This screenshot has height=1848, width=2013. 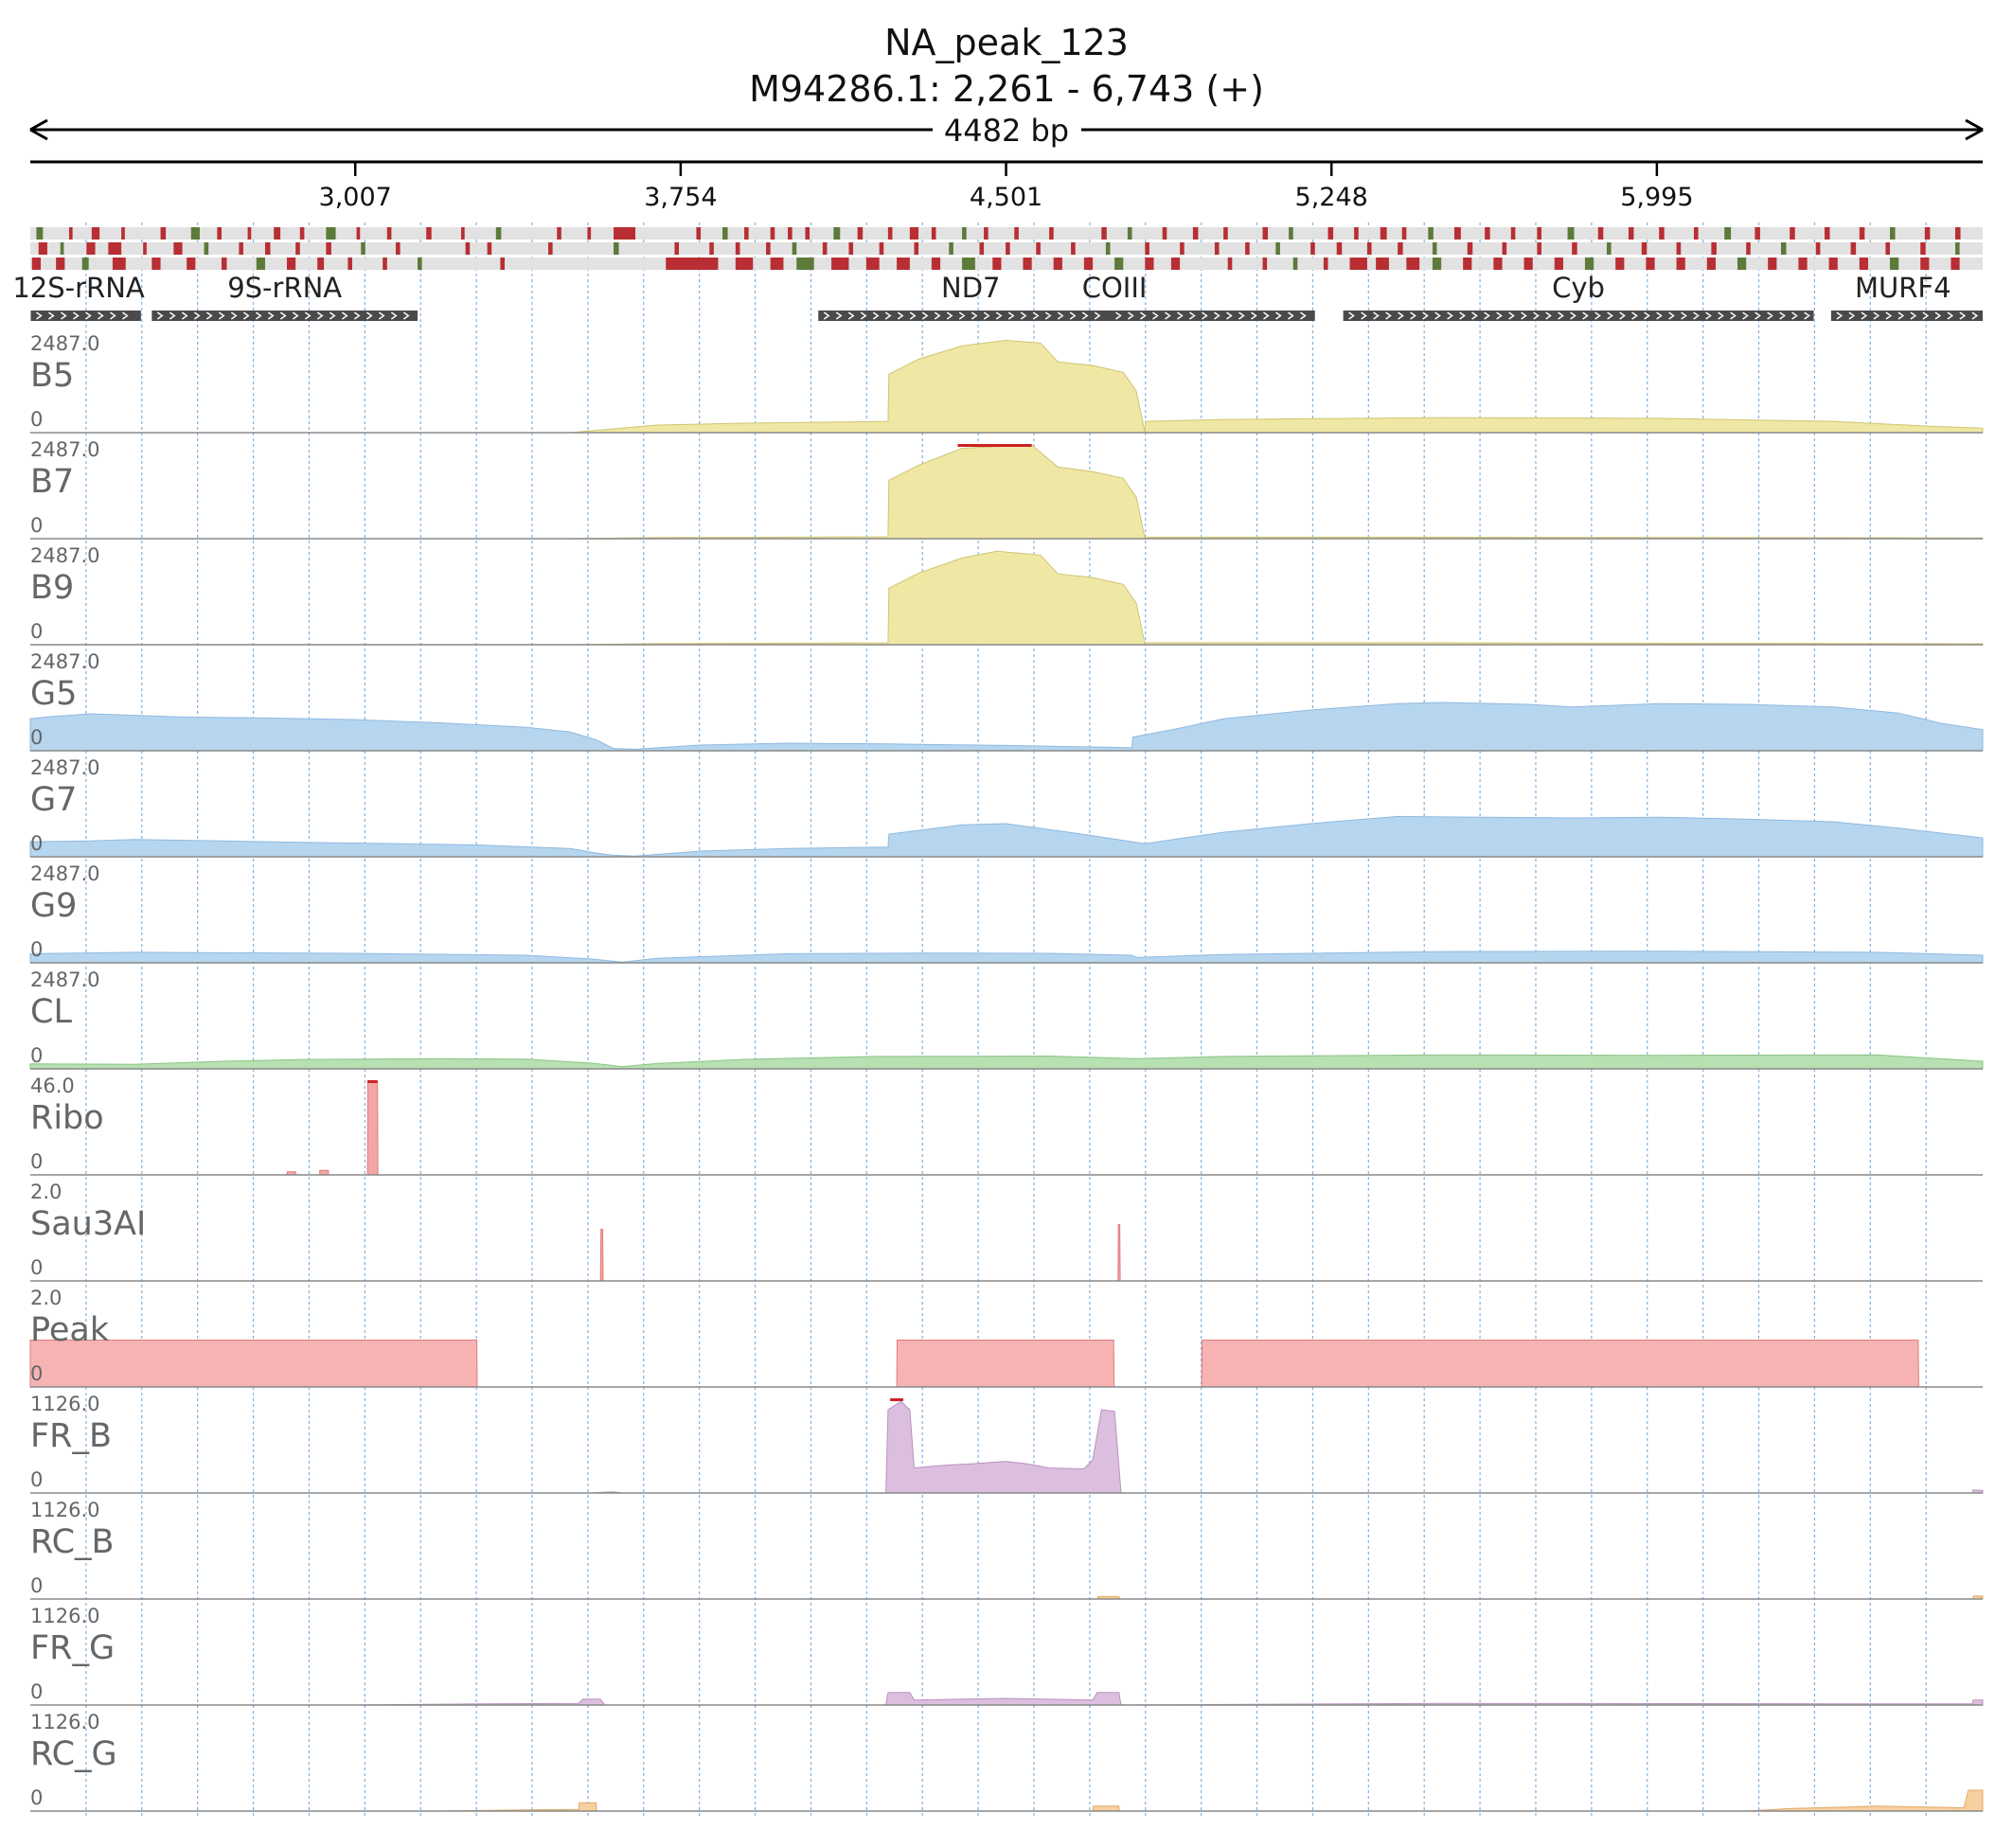 I want to click on mutation-row-background, so click(x=1006, y=233).